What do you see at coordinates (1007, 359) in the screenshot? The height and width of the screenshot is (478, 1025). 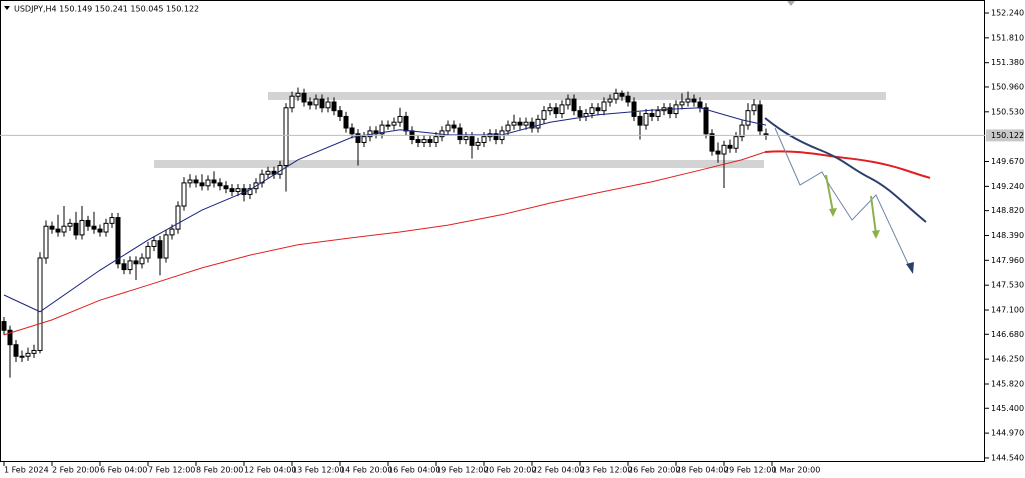 I see `y-tick-label: 146.250` at bounding box center [1007, 359].